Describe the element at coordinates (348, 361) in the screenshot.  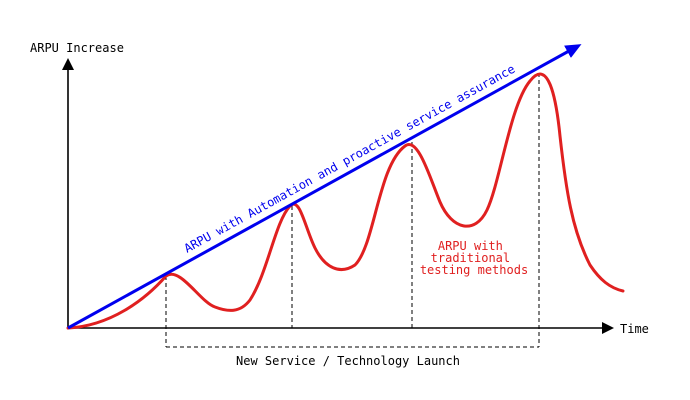
I see `launch-bracket-label: New Service / Technology Launch` at that location.